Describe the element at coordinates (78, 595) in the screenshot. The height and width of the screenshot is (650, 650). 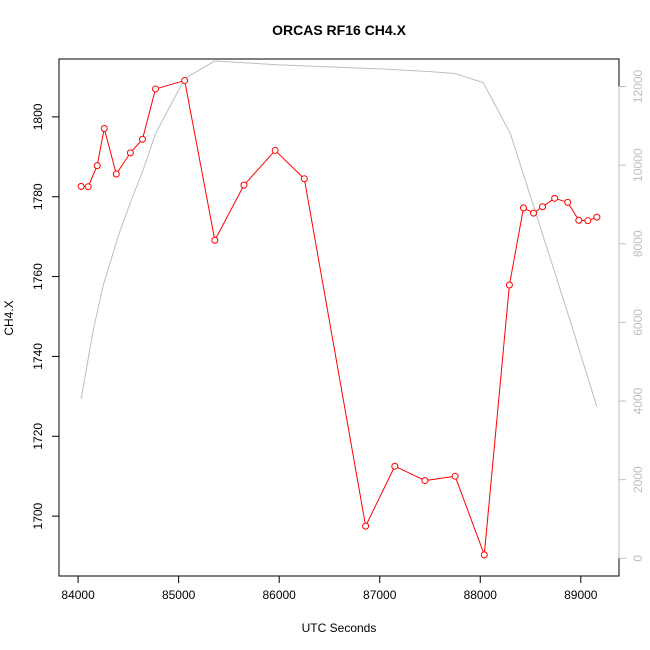
I see `x-tick-label: 84000` at that location.